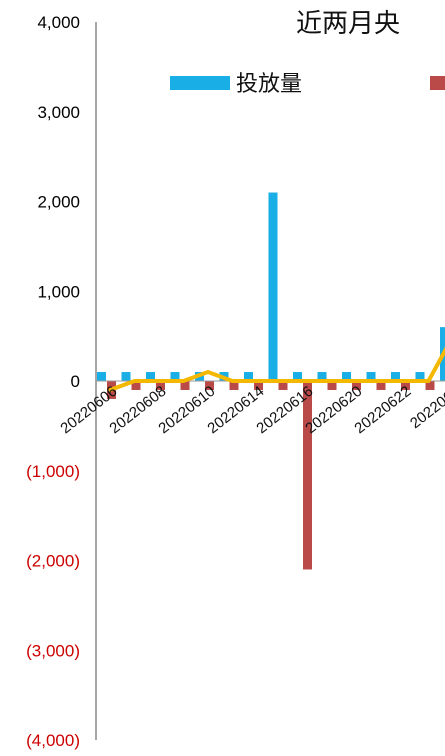 The width and height of the screenshot is (445, 756). Describe the element at coordinates (58, 22) in the screenshot. I see `y-tick-label: 4,000` at that location.